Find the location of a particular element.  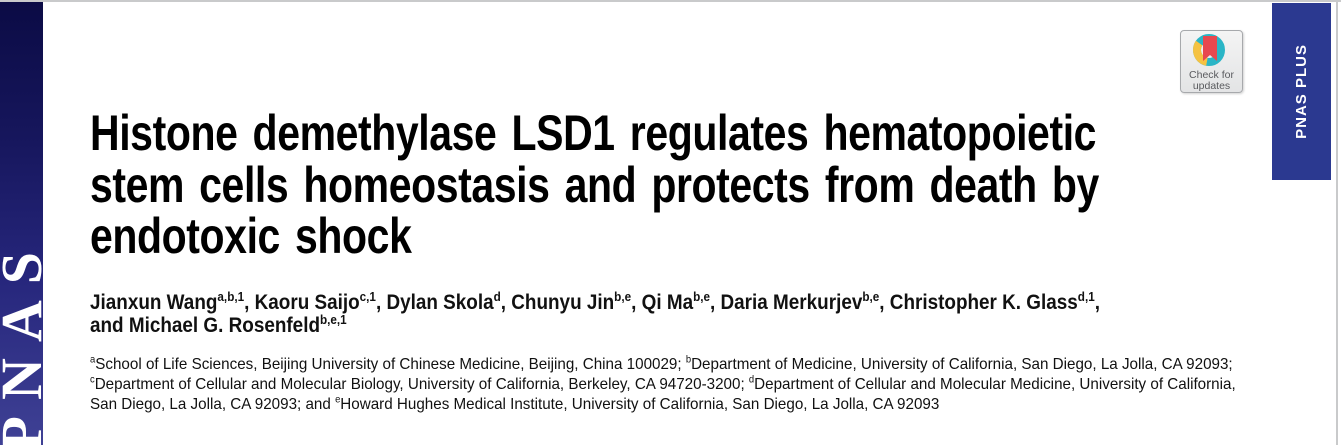

crossmark-label-line1: Check for is located at coordinates (1211, 75).